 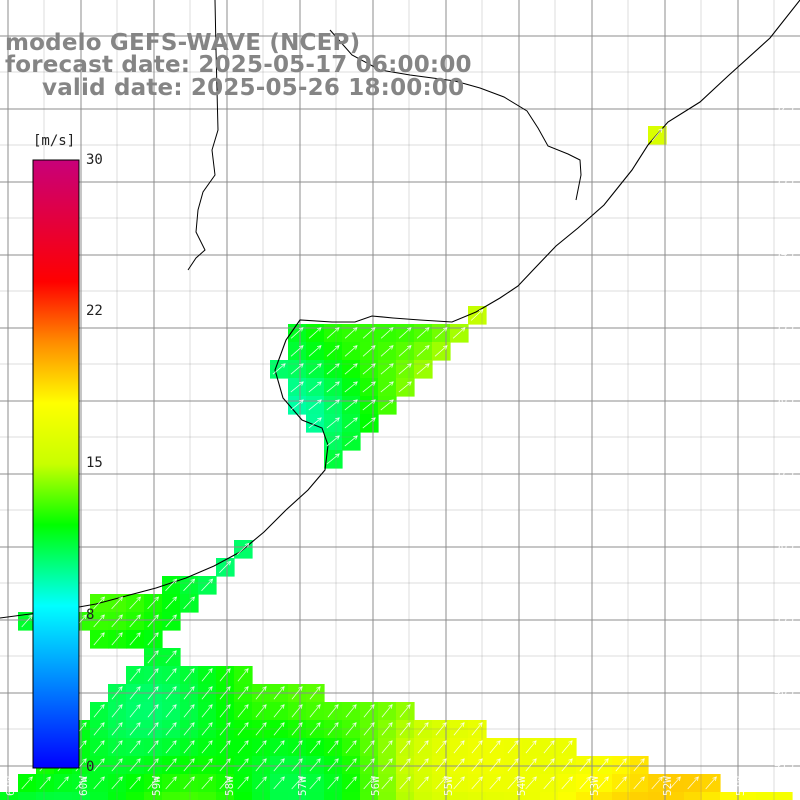 I want to click on longitude-label: 52W, so click(x=667, y=786).